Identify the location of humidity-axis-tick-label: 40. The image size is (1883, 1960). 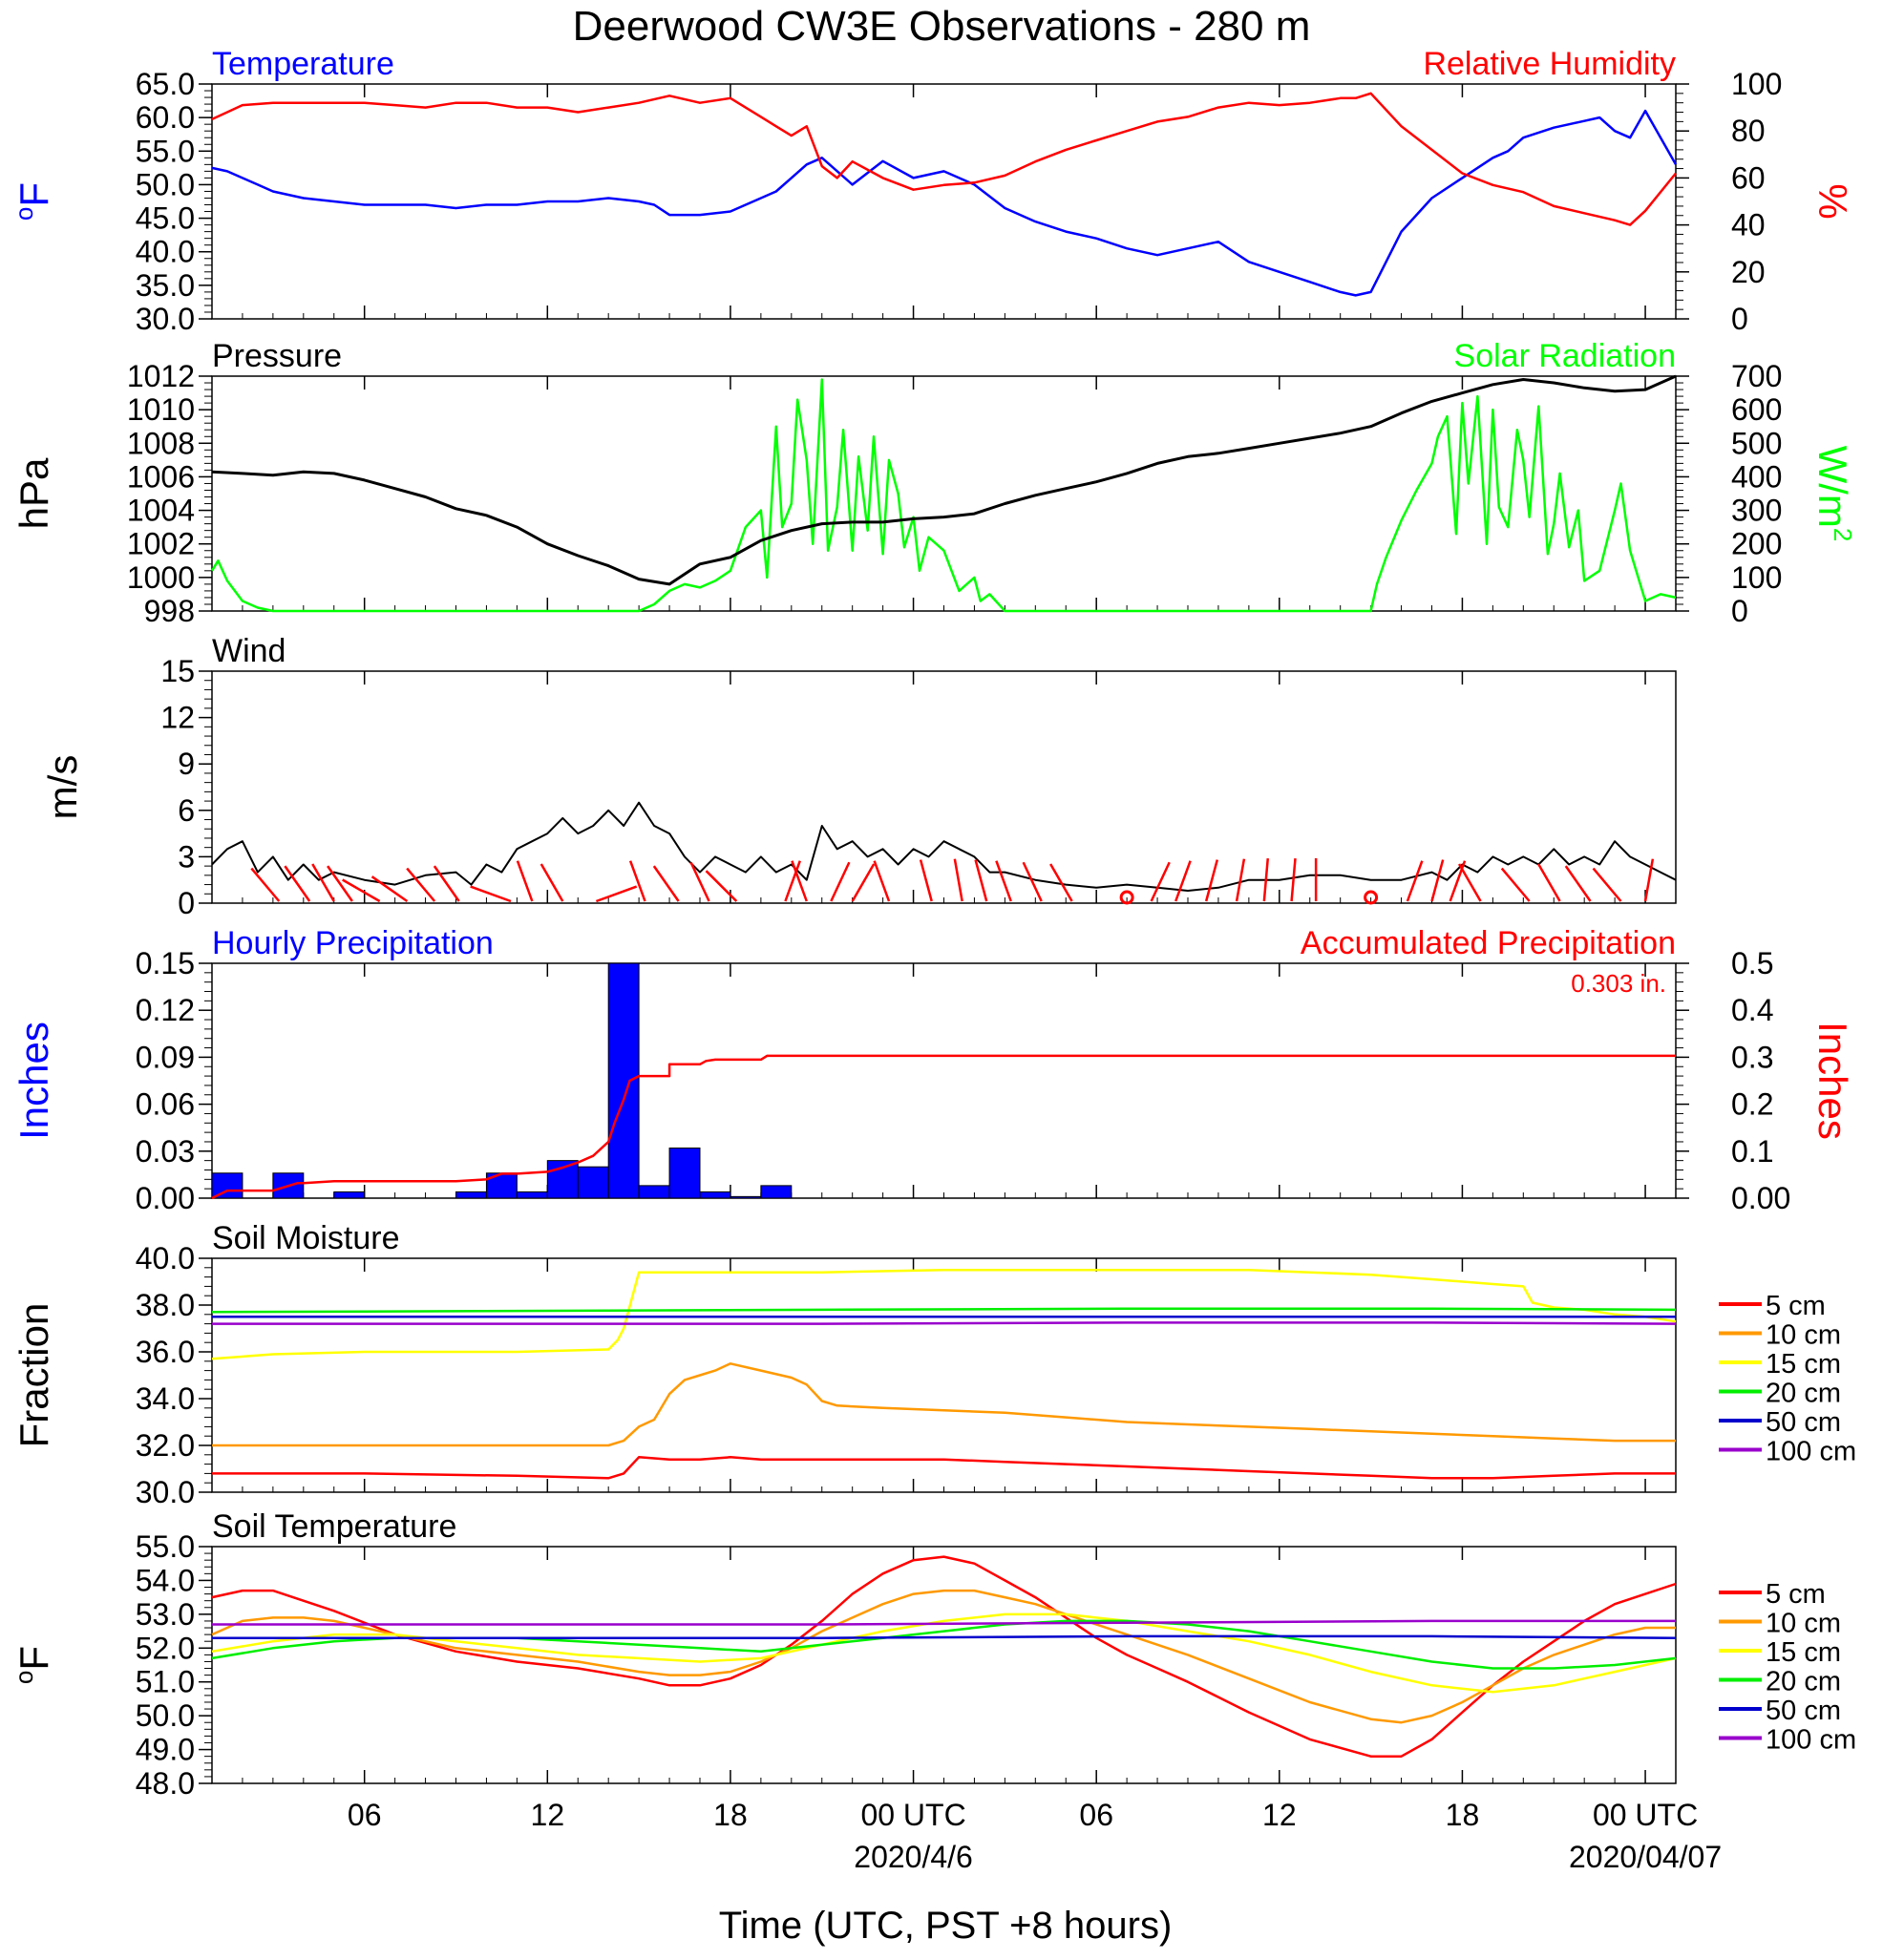
(1748, 225).